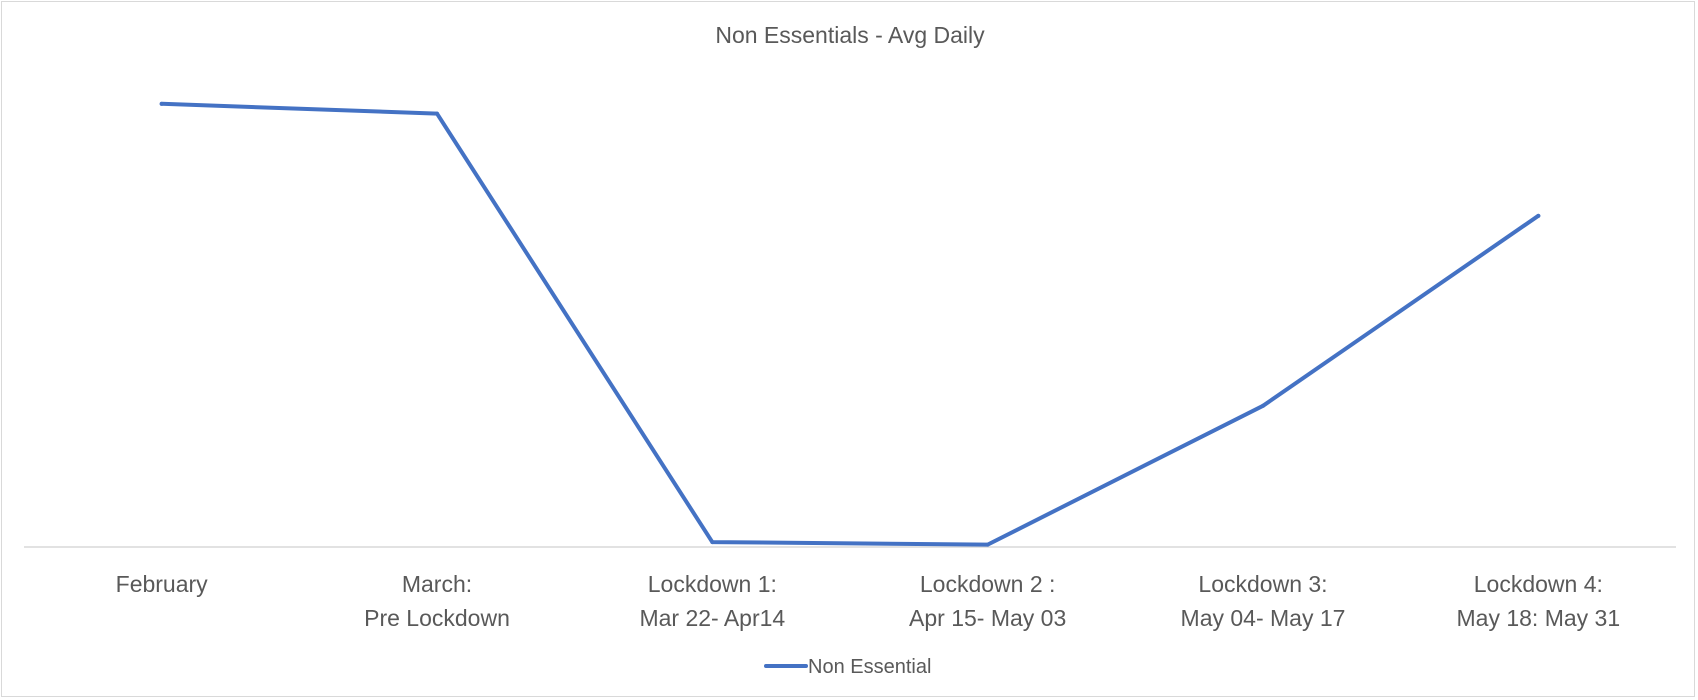 This screenshot has width=1698, height=700. What do you see at coordinates (850, 35) in the screenshot?
I see `chart-title: Non Essentials - Avg Daily` at bounding box center [850, 35].